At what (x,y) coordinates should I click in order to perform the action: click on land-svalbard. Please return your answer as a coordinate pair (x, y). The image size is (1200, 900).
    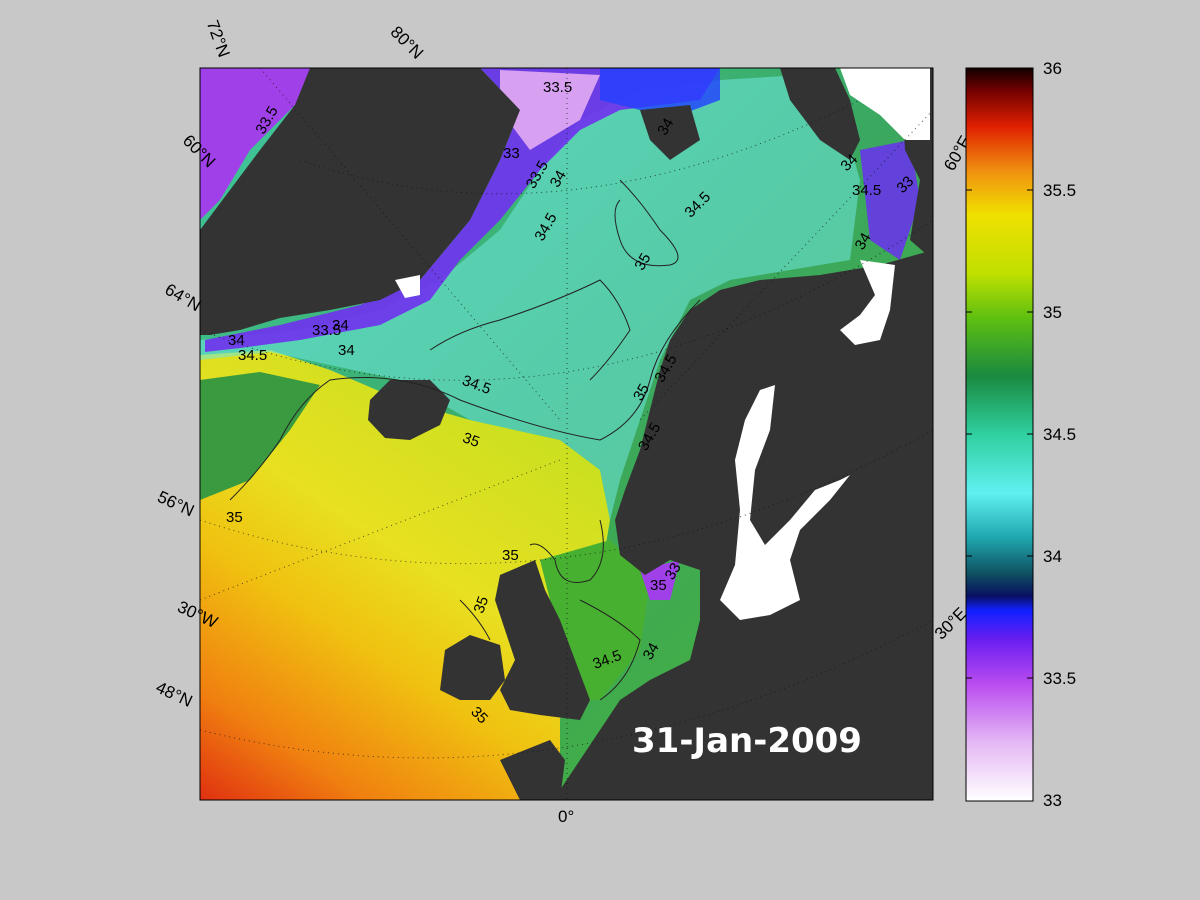
    Looking at the image, I should click on (670, 132).